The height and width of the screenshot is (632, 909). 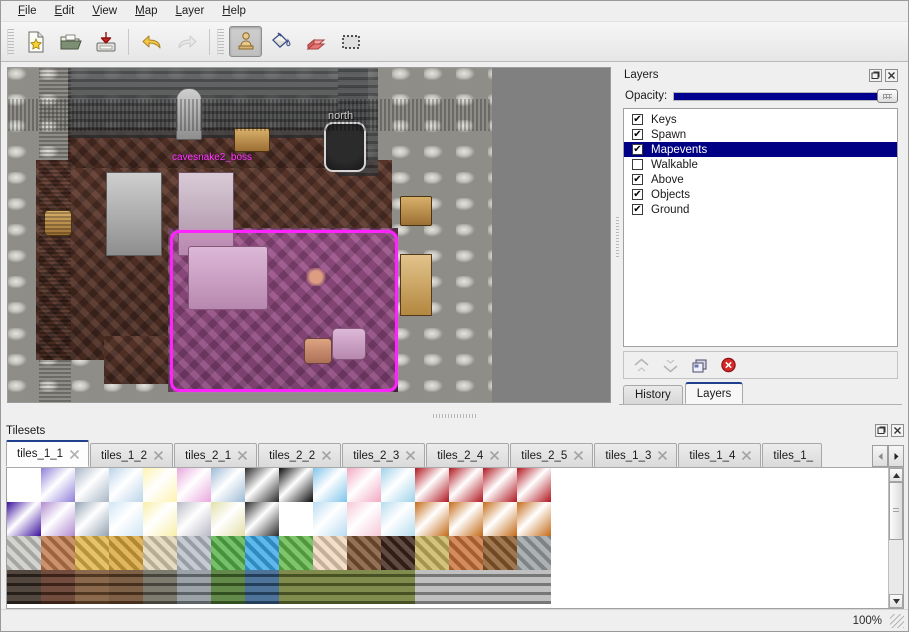 I want to click on stamp-brush-button, so click(x=245, y=41).